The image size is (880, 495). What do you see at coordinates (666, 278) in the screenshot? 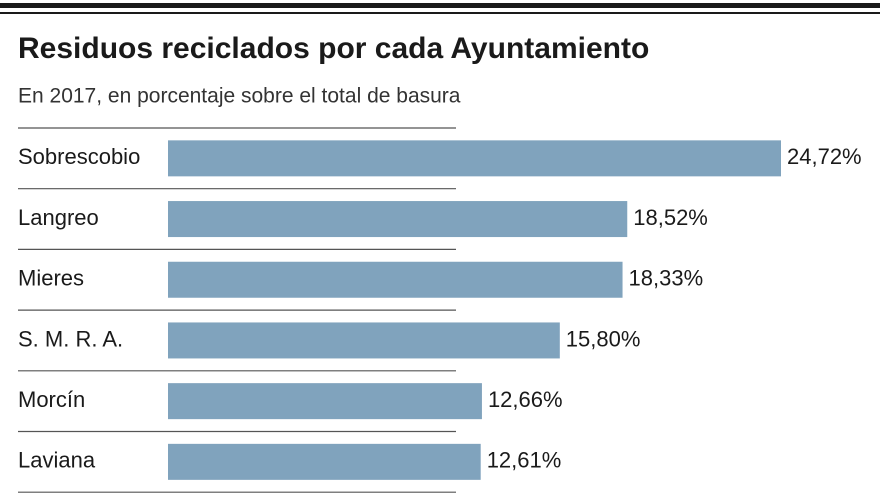
I see `value-label: 18,33%` at bounding box center [666, 278].